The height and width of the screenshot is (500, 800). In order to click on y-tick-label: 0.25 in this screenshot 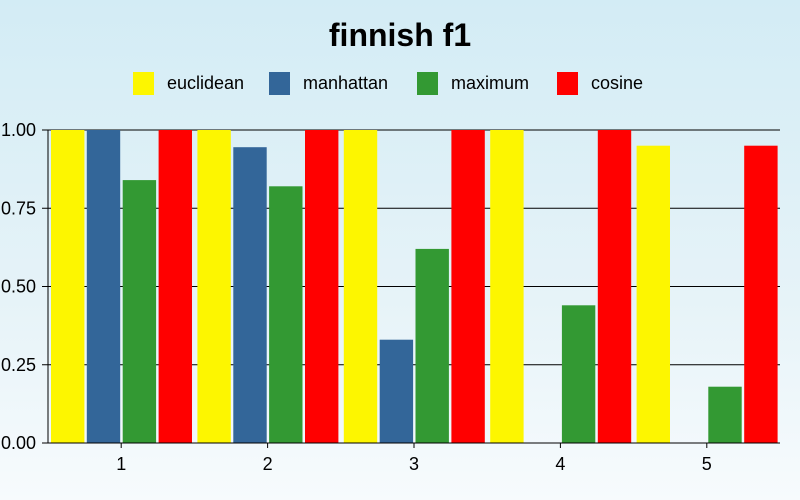, I will do `click(18, 365)`.